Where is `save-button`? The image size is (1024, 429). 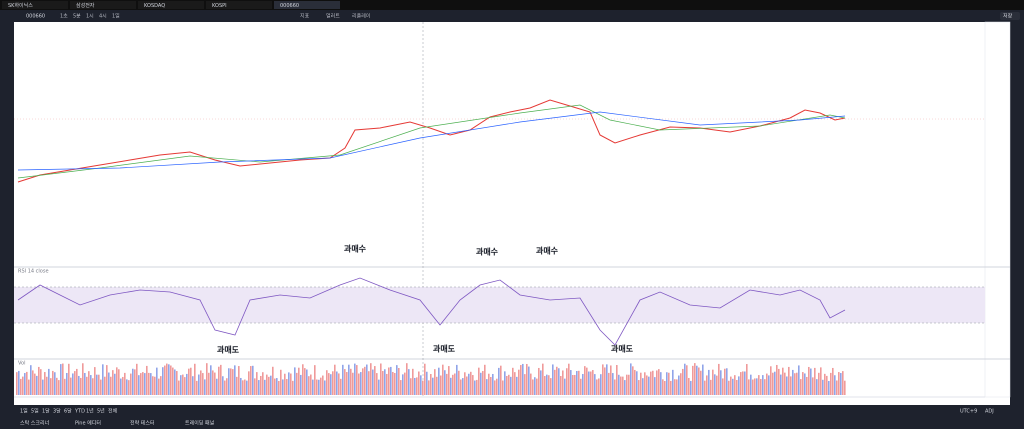
save-button is located at coordinates (1010, 16).